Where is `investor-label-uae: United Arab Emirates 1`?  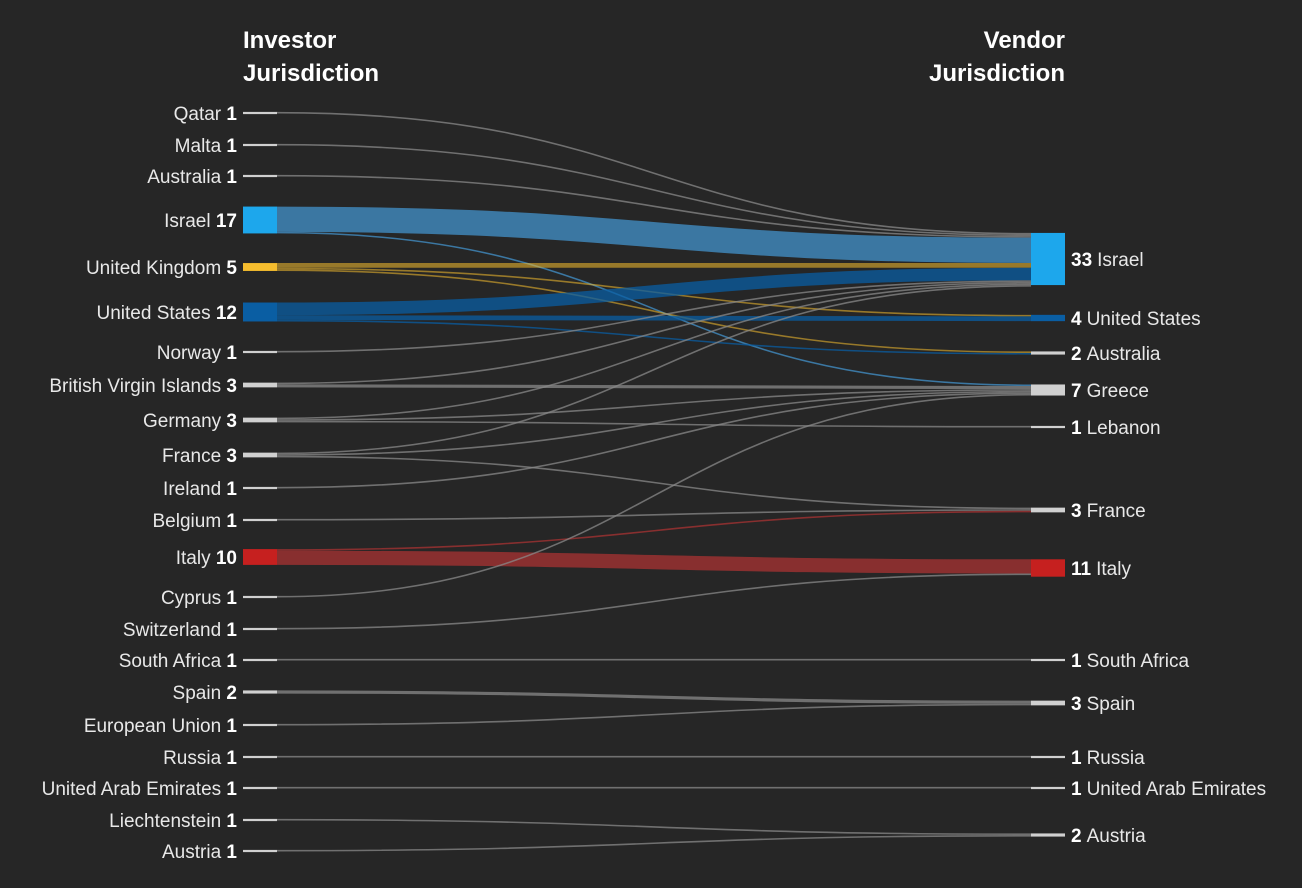 investor-label-uae: United Arab Emirates 1 is located at coordinates (140, 789).